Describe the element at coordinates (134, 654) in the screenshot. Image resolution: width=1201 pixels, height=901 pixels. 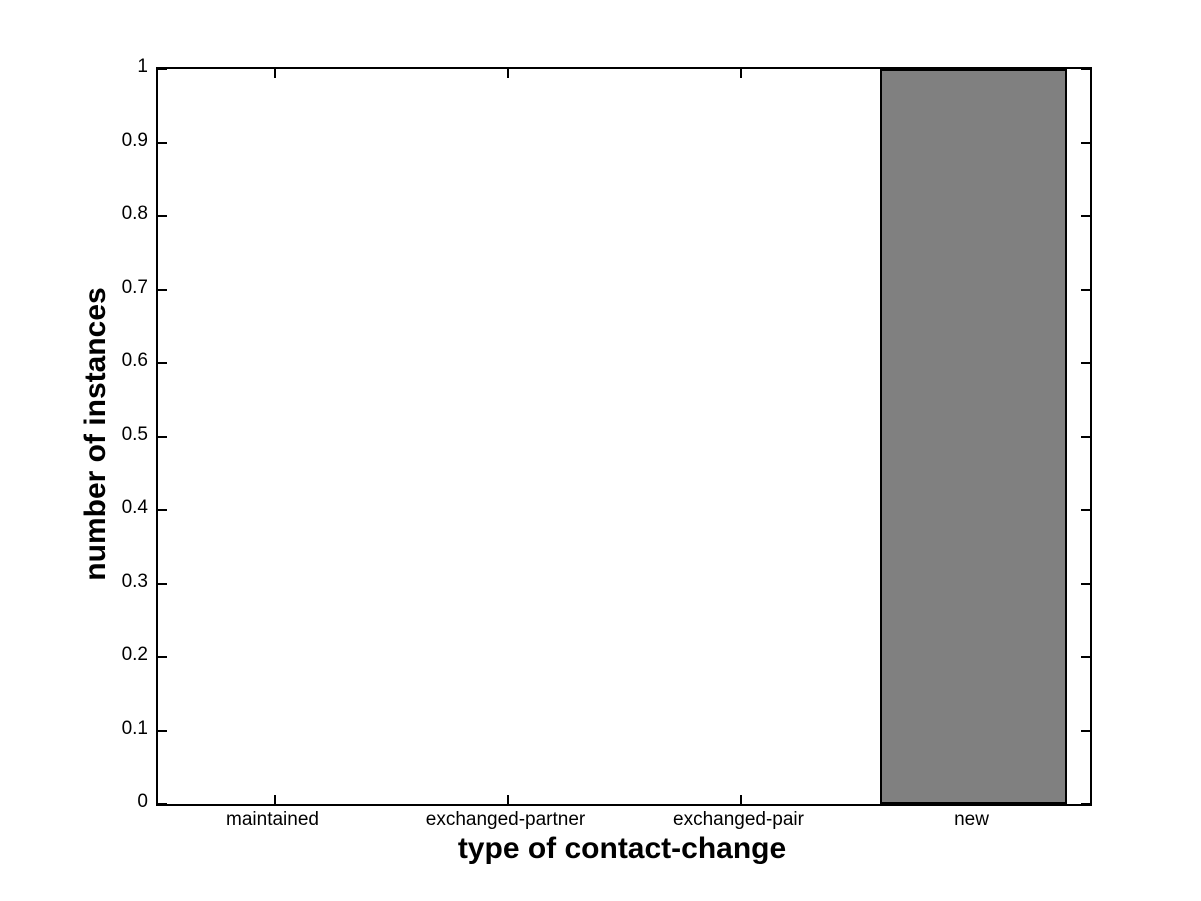
I see `y-tick-label: 0.2` at that location.